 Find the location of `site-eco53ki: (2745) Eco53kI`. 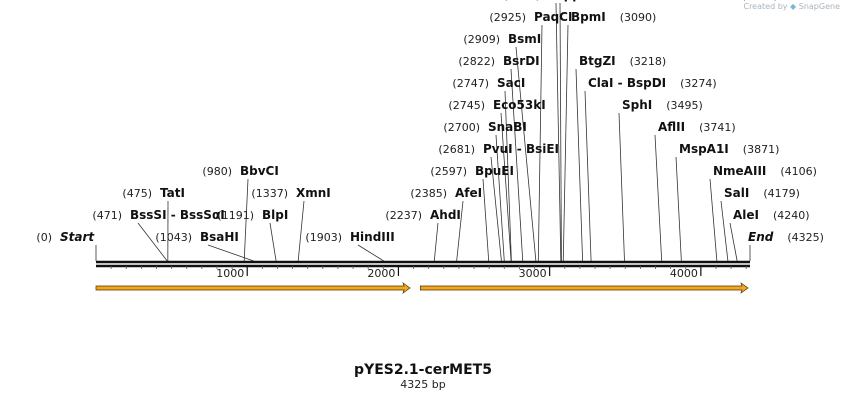

site-eco53ki: (2745) Eco53kI is located at coordinates (496, 105).